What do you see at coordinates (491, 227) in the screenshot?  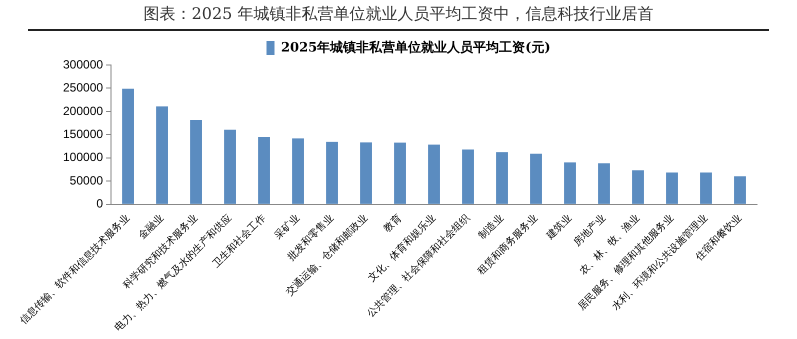 I see `x-tick-label: 制造业` at bounding box center [491, 227].